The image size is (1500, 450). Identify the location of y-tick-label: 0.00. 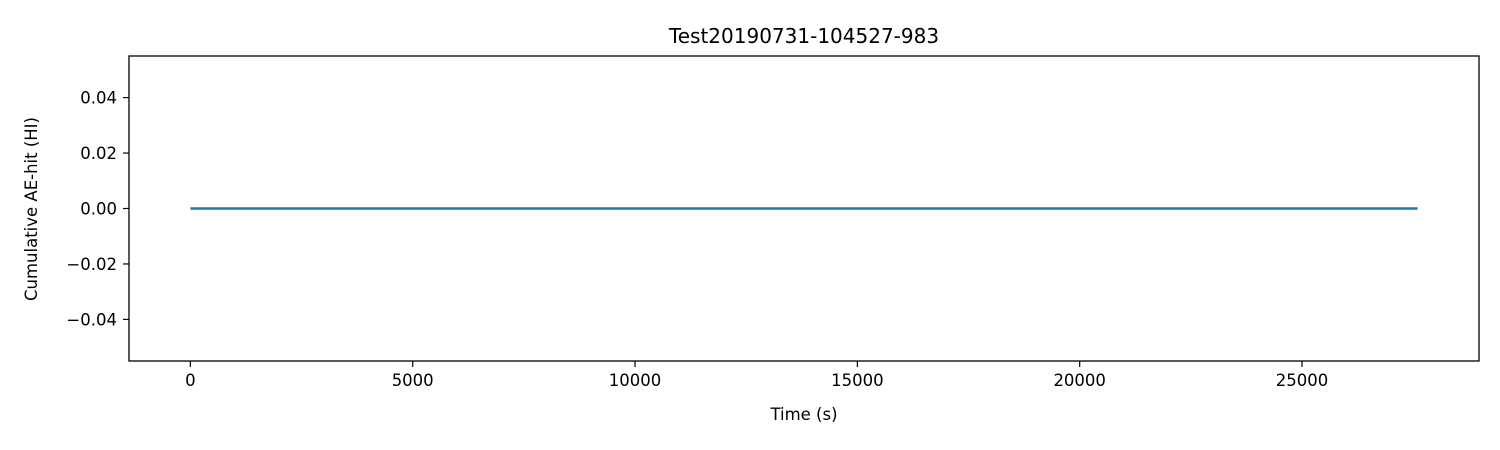
(98, 209).